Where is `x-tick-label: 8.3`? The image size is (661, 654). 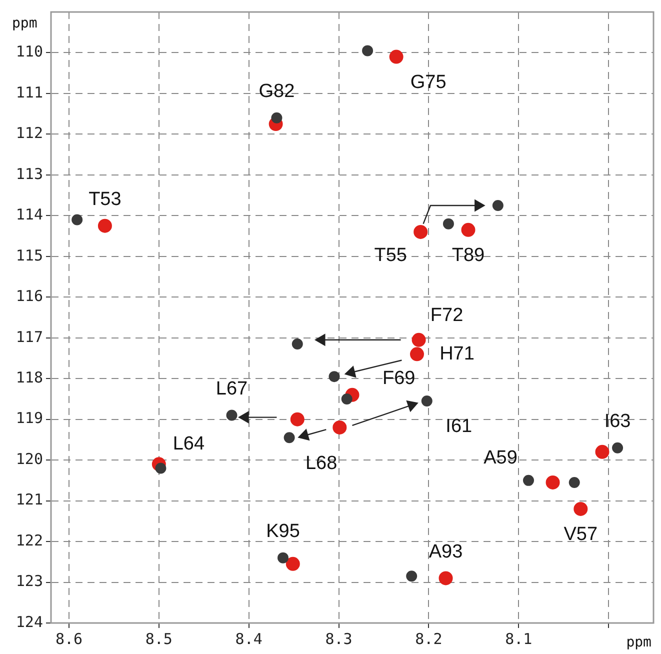 x-tick-label: 8.3 is located at coordinates (338, 639).